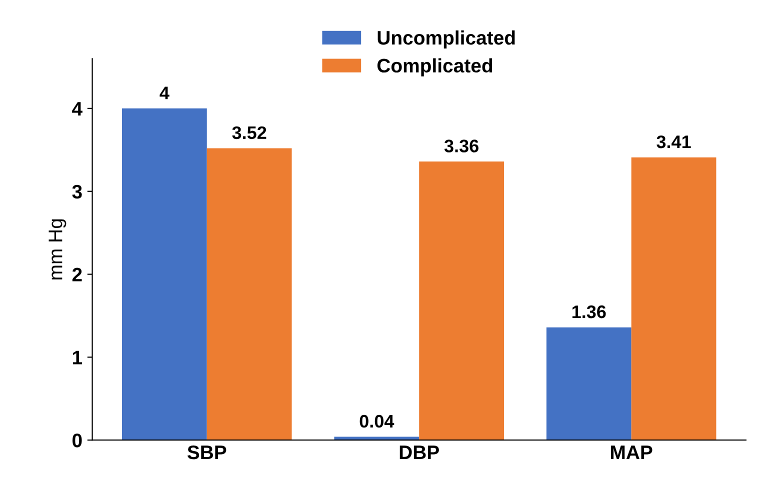 The width and height of the screenshot is (769, 489). I want to click on x-tick-label: DBP, so click(419, 453).